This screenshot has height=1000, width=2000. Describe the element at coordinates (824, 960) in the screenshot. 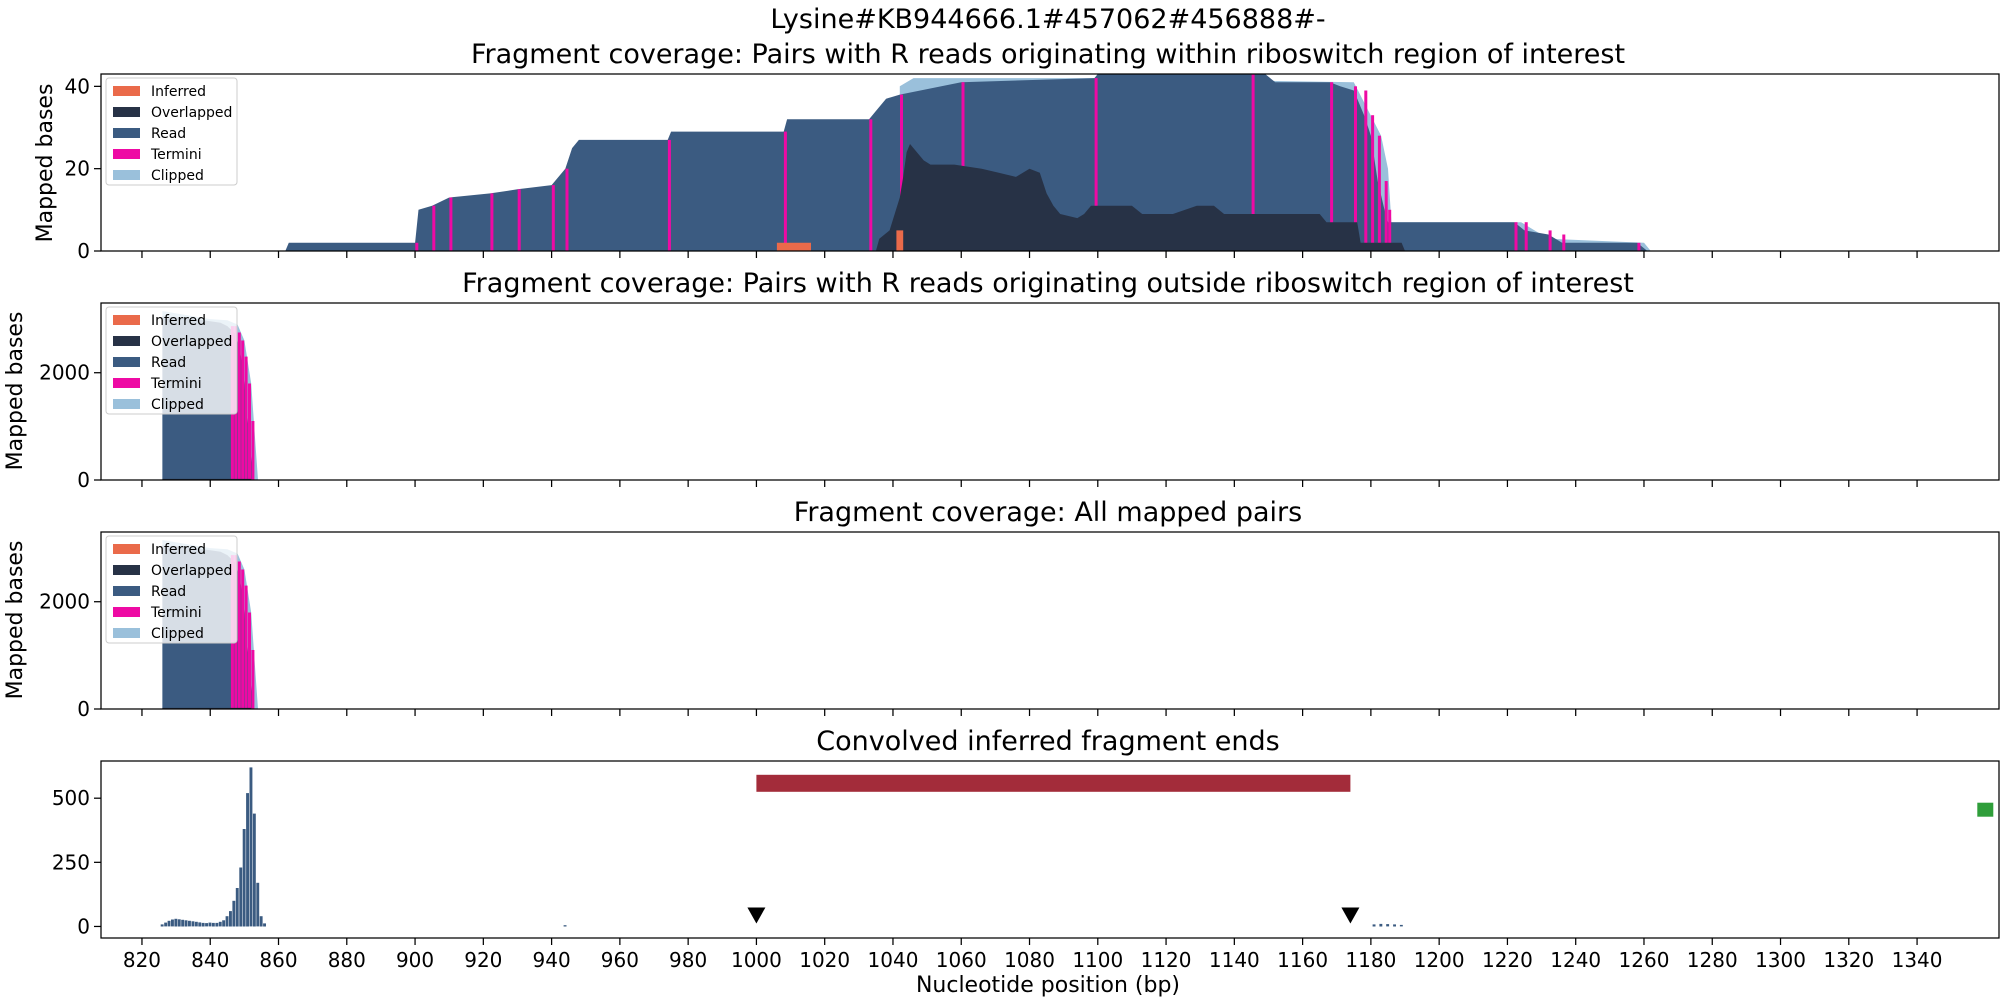

I see `x-tick-label: 1020` at that location.